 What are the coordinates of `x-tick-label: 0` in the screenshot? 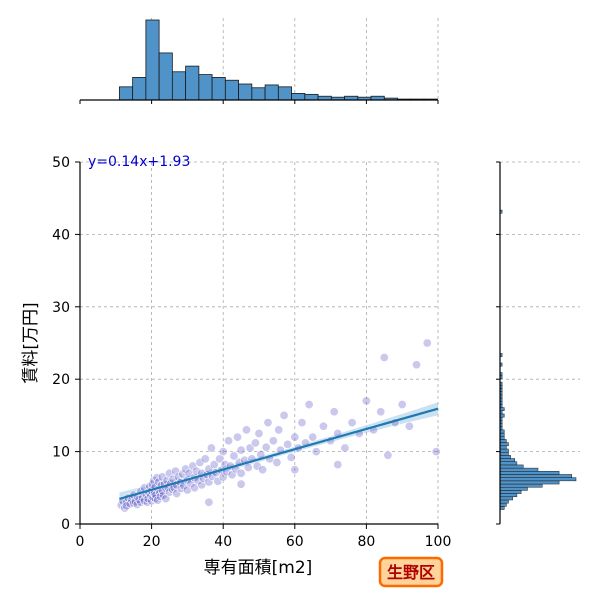 It's located at (80, 542).